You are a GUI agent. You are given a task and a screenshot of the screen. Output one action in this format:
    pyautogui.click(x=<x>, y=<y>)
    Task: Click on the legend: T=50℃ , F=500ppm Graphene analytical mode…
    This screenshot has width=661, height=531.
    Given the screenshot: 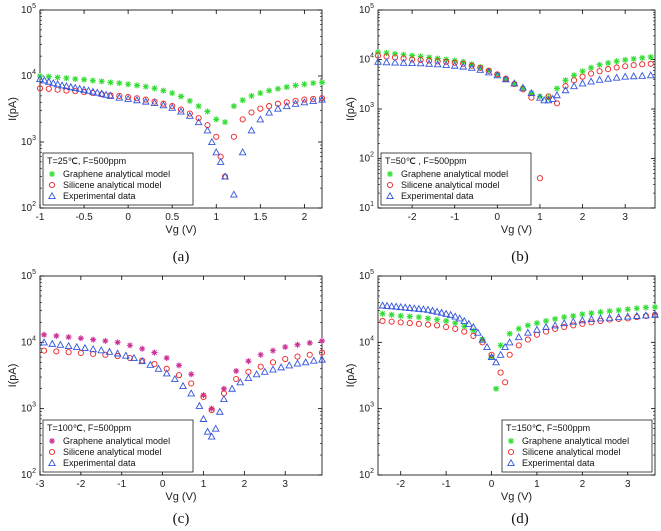 What is the action you would take?
    pyautogui.click(x=456, y=179)
    